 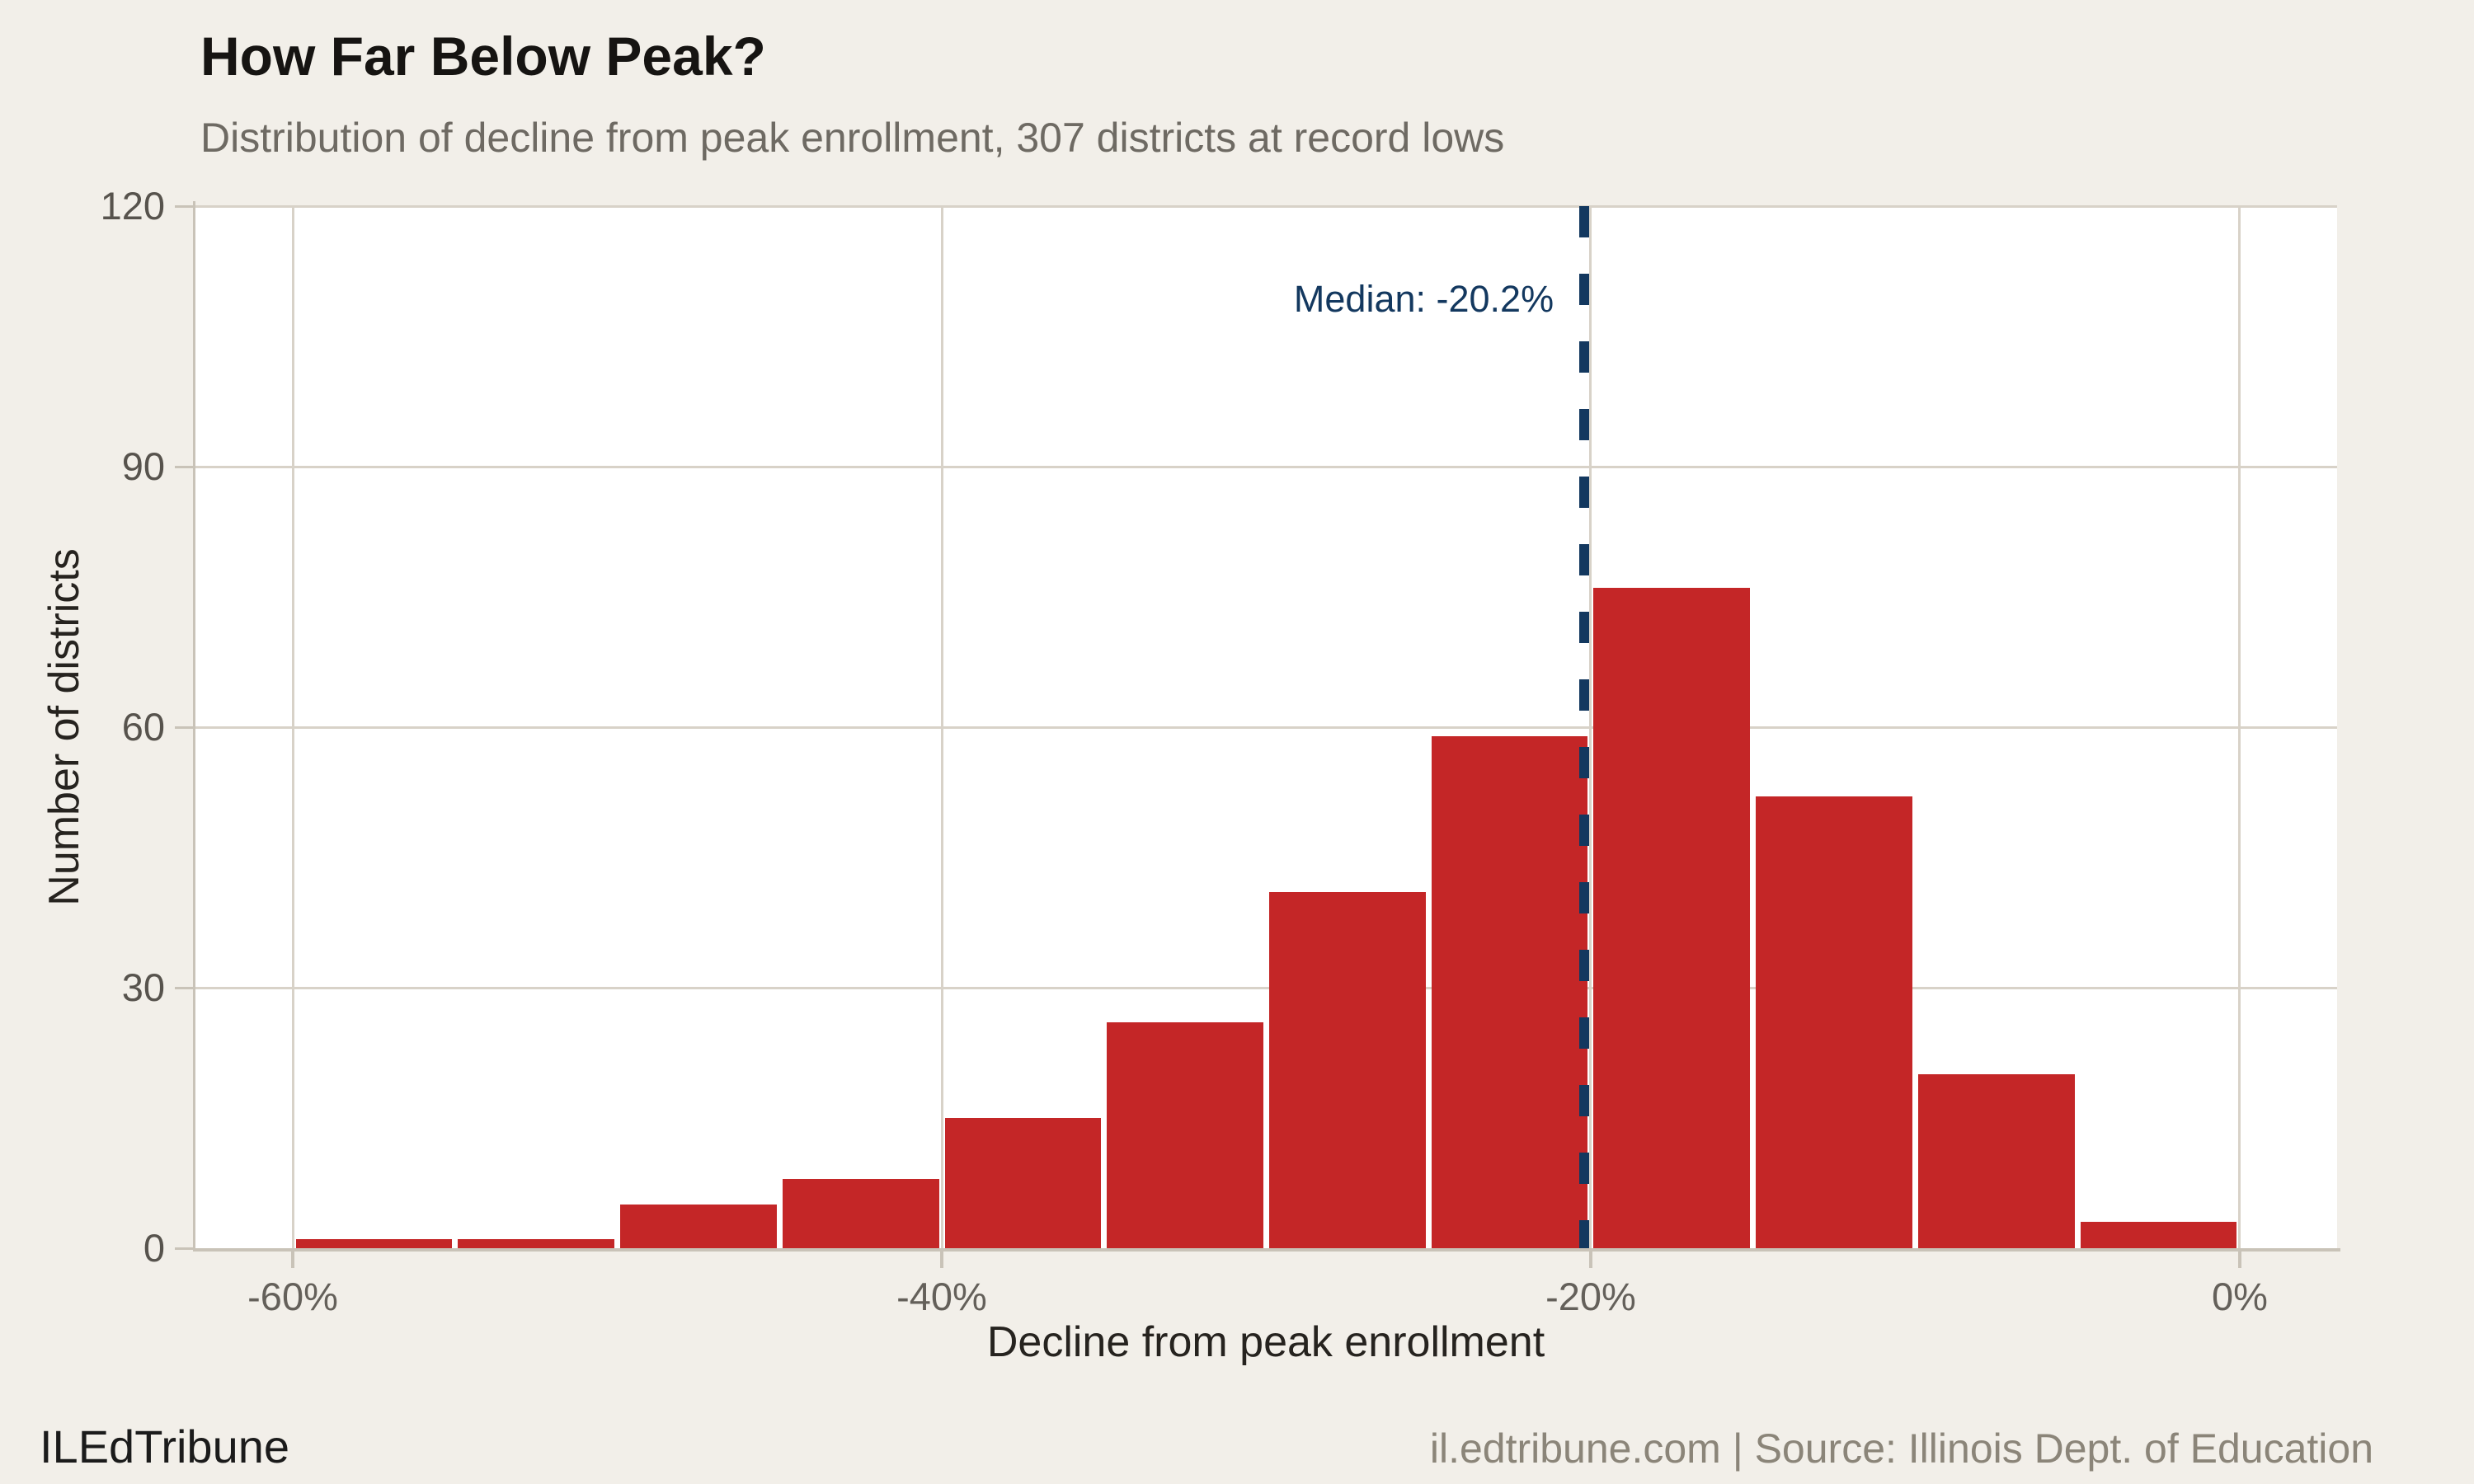 What do you see at coordinates (154, 1248) in the screenshot?
I see `y-tick-label-0: 0` at bounding box center [154, 1248].